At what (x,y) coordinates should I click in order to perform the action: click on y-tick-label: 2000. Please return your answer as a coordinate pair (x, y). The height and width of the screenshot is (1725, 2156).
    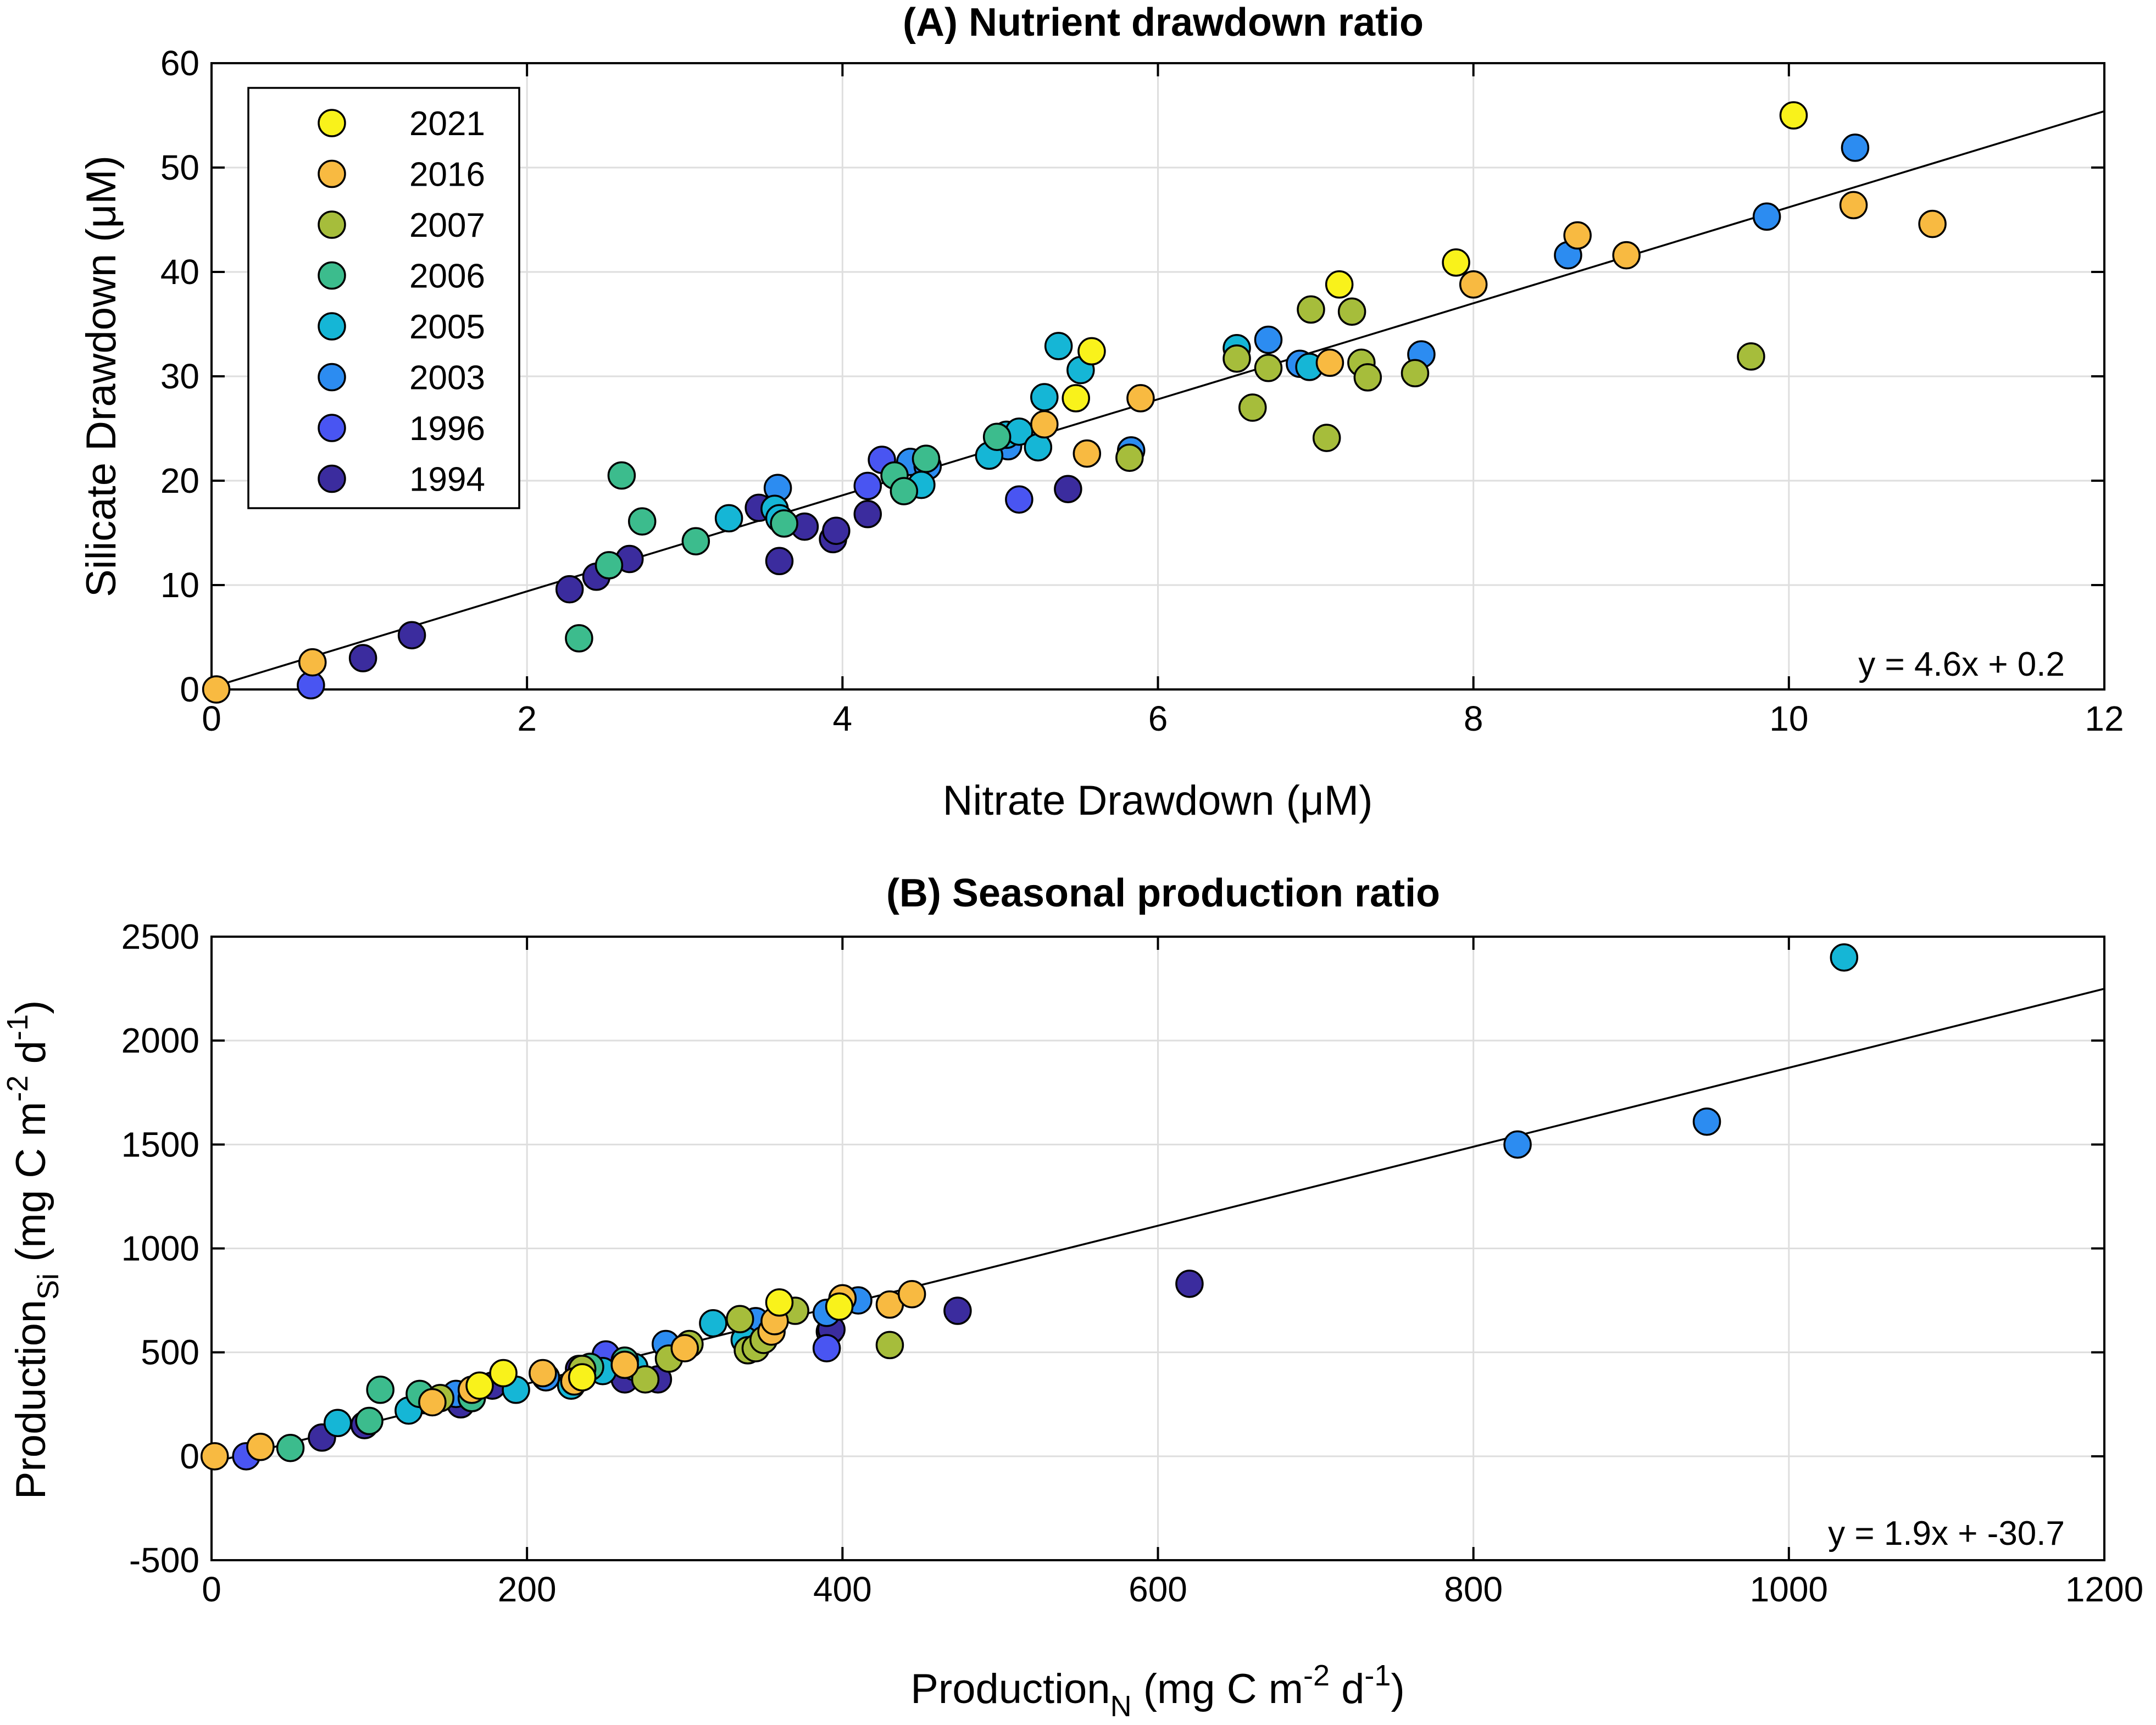
    Looking at the image, I should click on (160, 1040).